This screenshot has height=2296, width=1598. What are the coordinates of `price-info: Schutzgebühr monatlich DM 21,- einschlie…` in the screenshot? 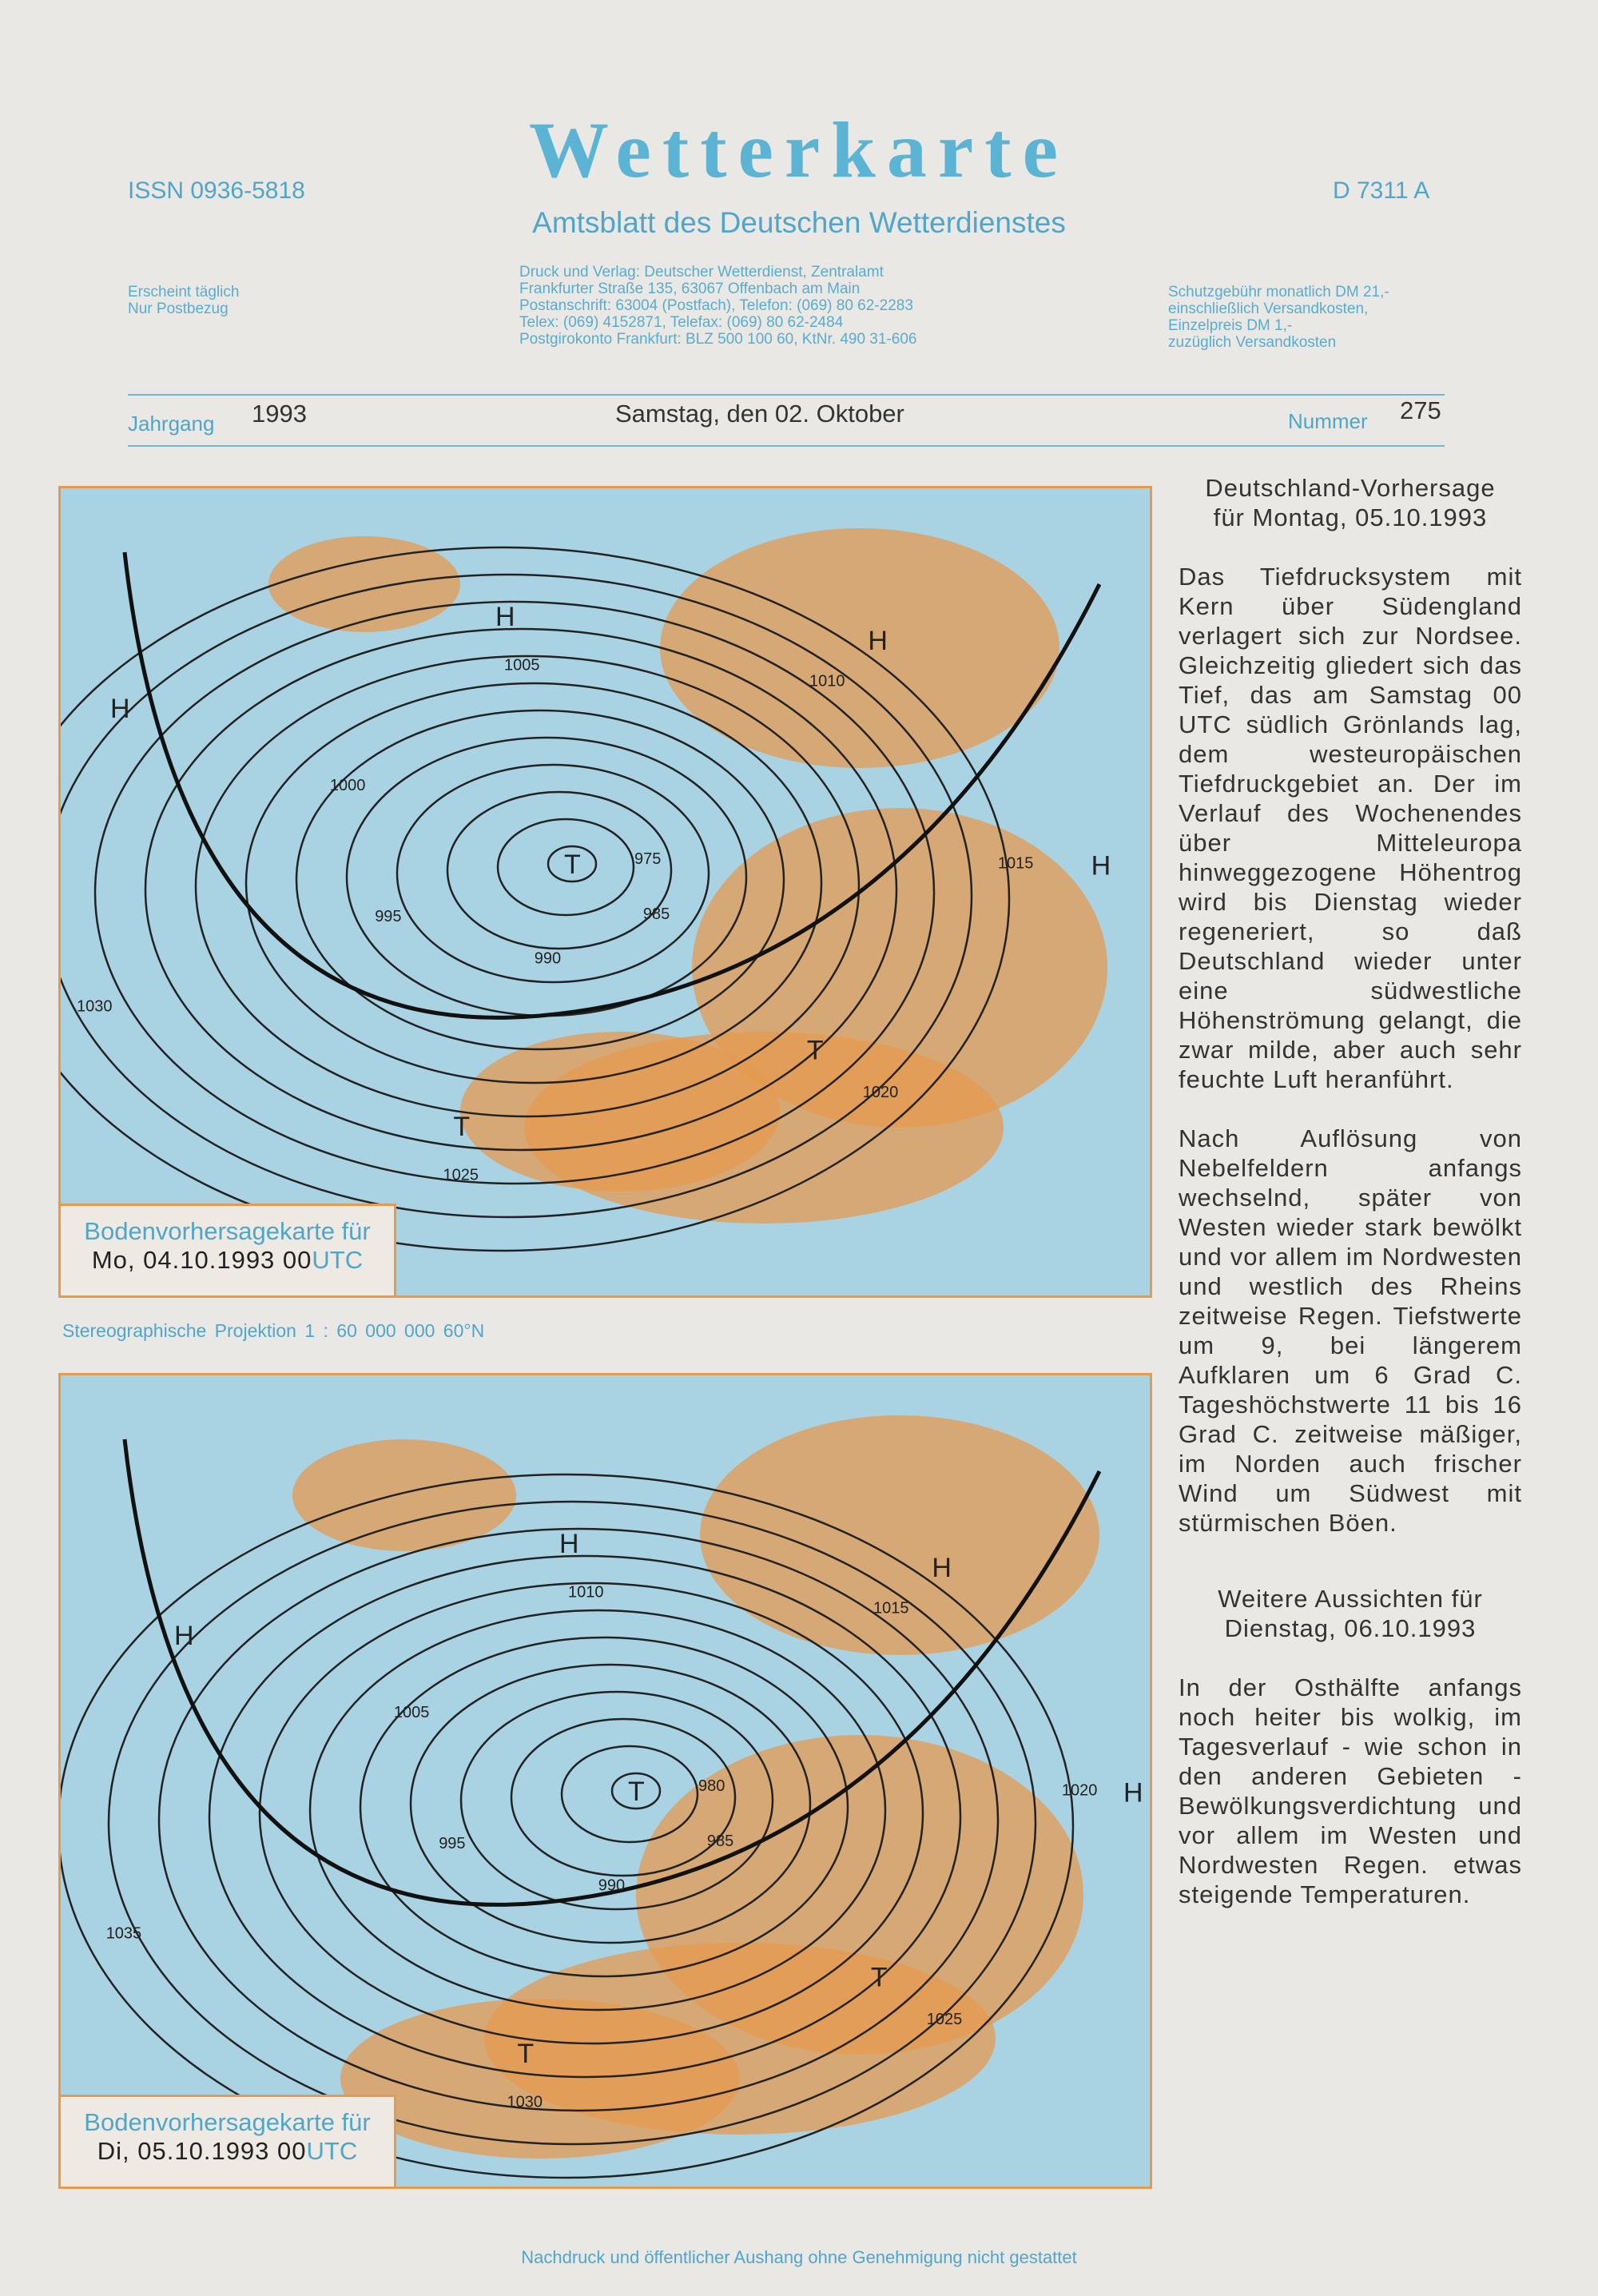 It's located at (1278, 318).